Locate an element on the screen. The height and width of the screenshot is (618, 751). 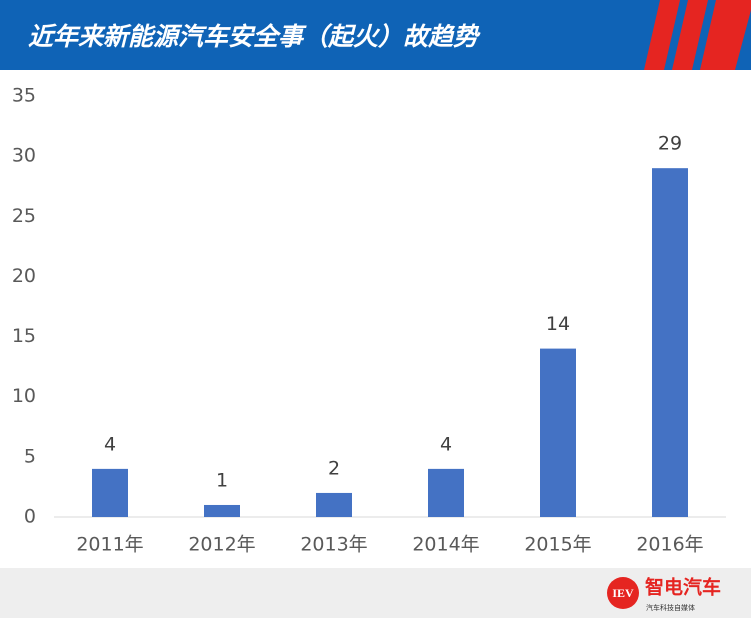
y-tick-label: 0 is located at coordinates (30, 517).